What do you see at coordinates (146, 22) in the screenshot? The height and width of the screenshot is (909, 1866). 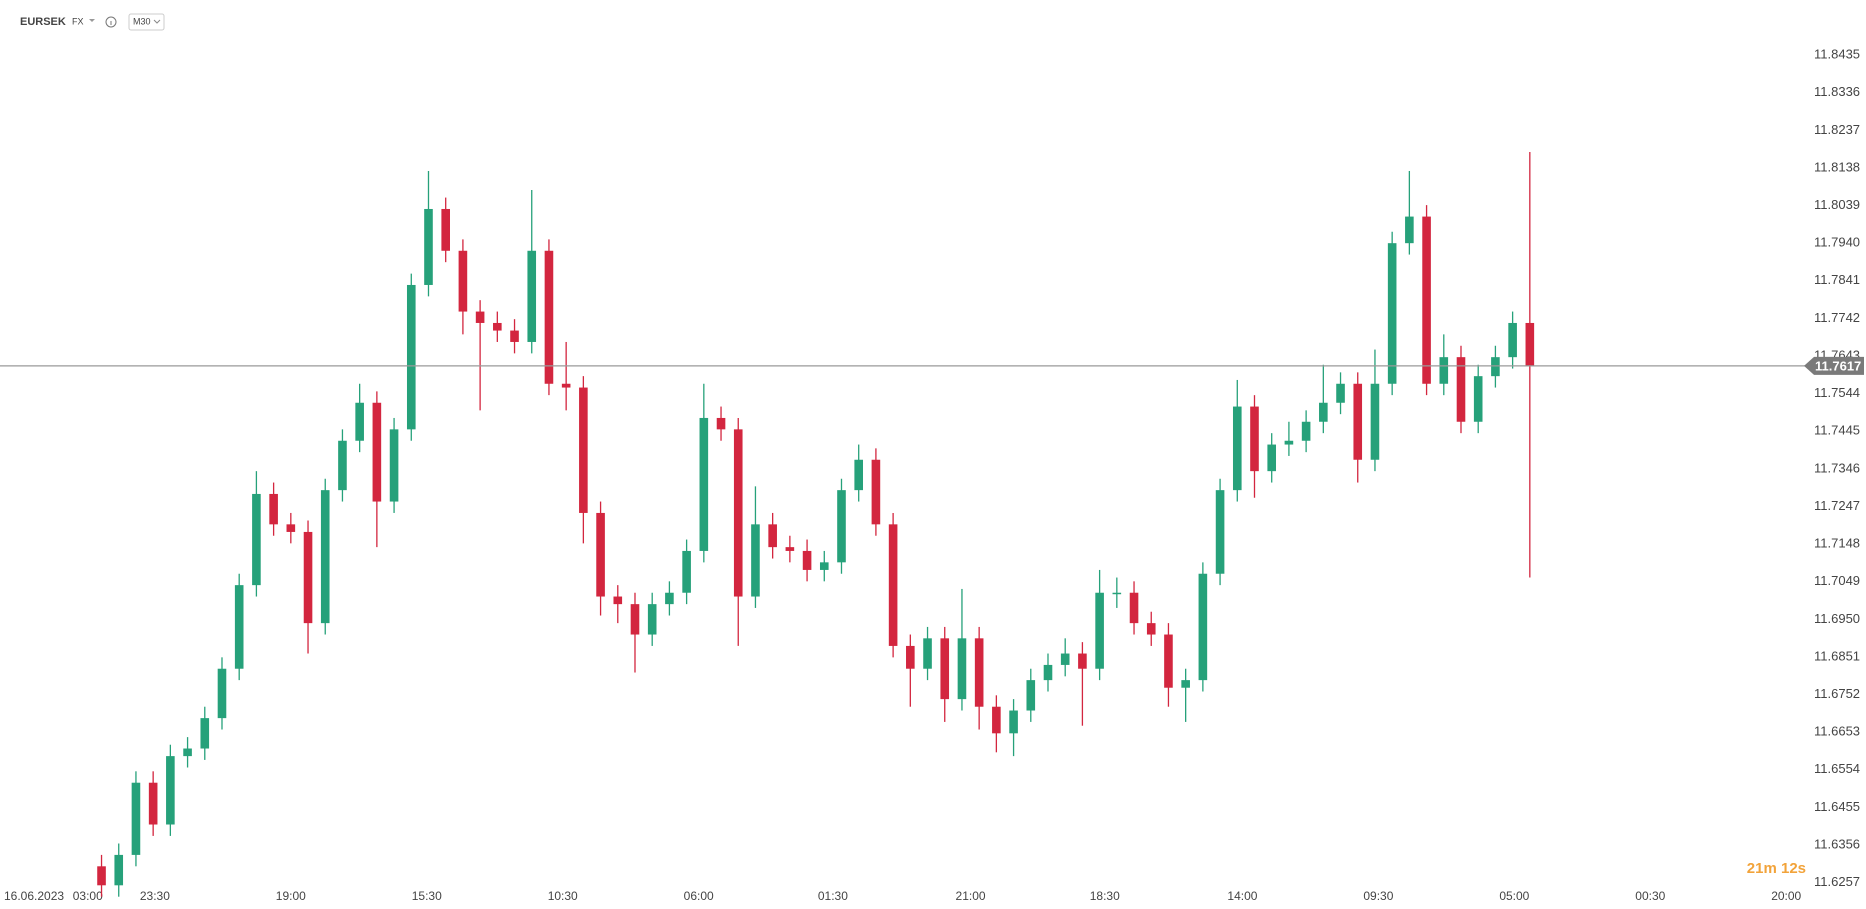 I see `timeframe-button` at bounding box center [146, 22].